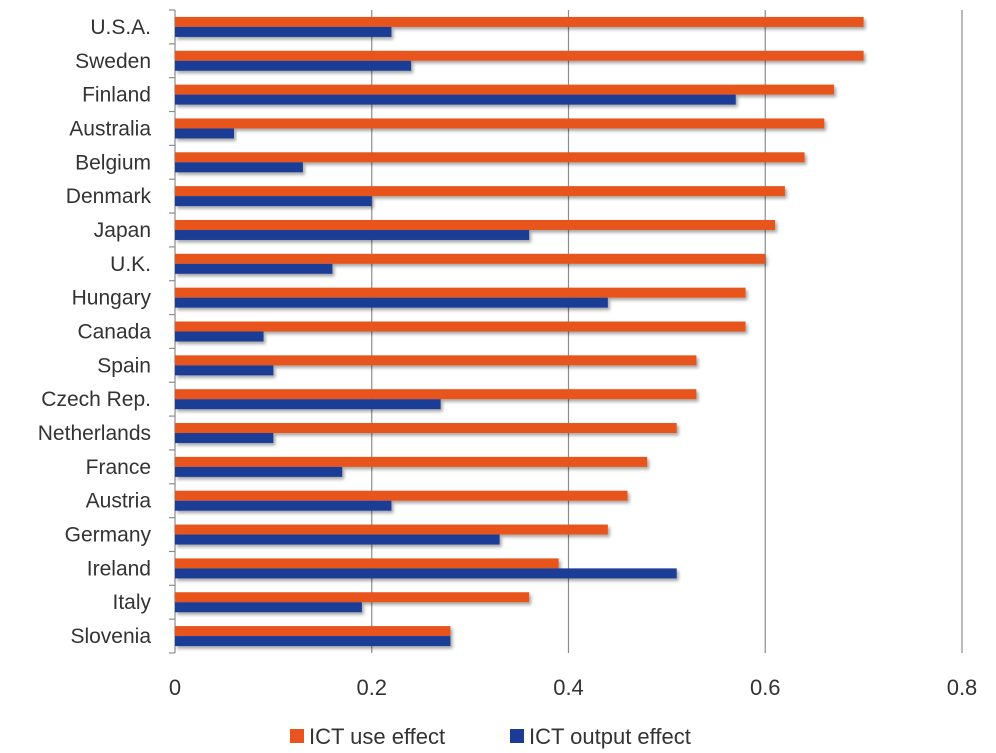 The height and width of the screenshot is (753, 996). I want to click on x-tick-label: 0, so click(175, 687).